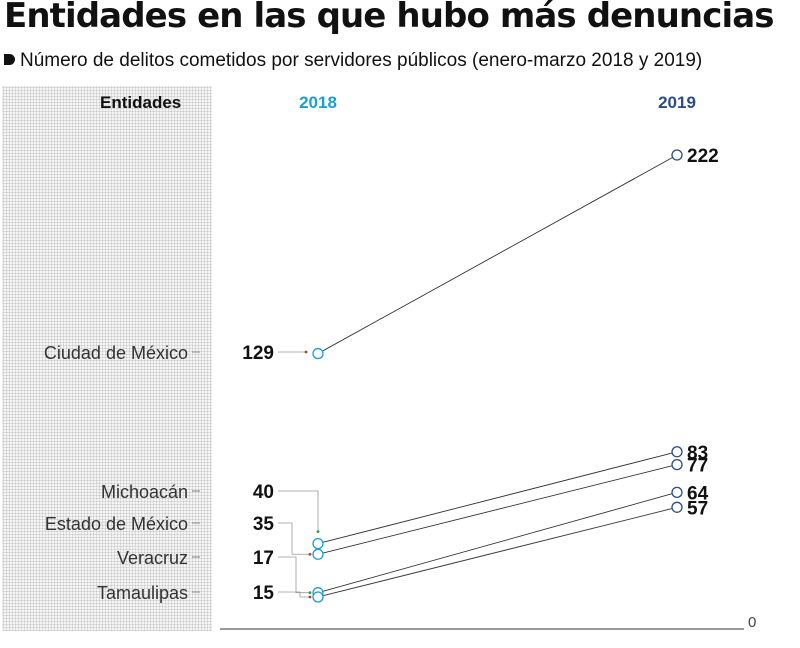 The height and width of the screenshot is (648, 800). What do you see at coordinates (142, 593) in the screenshot?
I see `entity-label-tamaulipas: Tamaulipas` at bounding box center [142, 593].